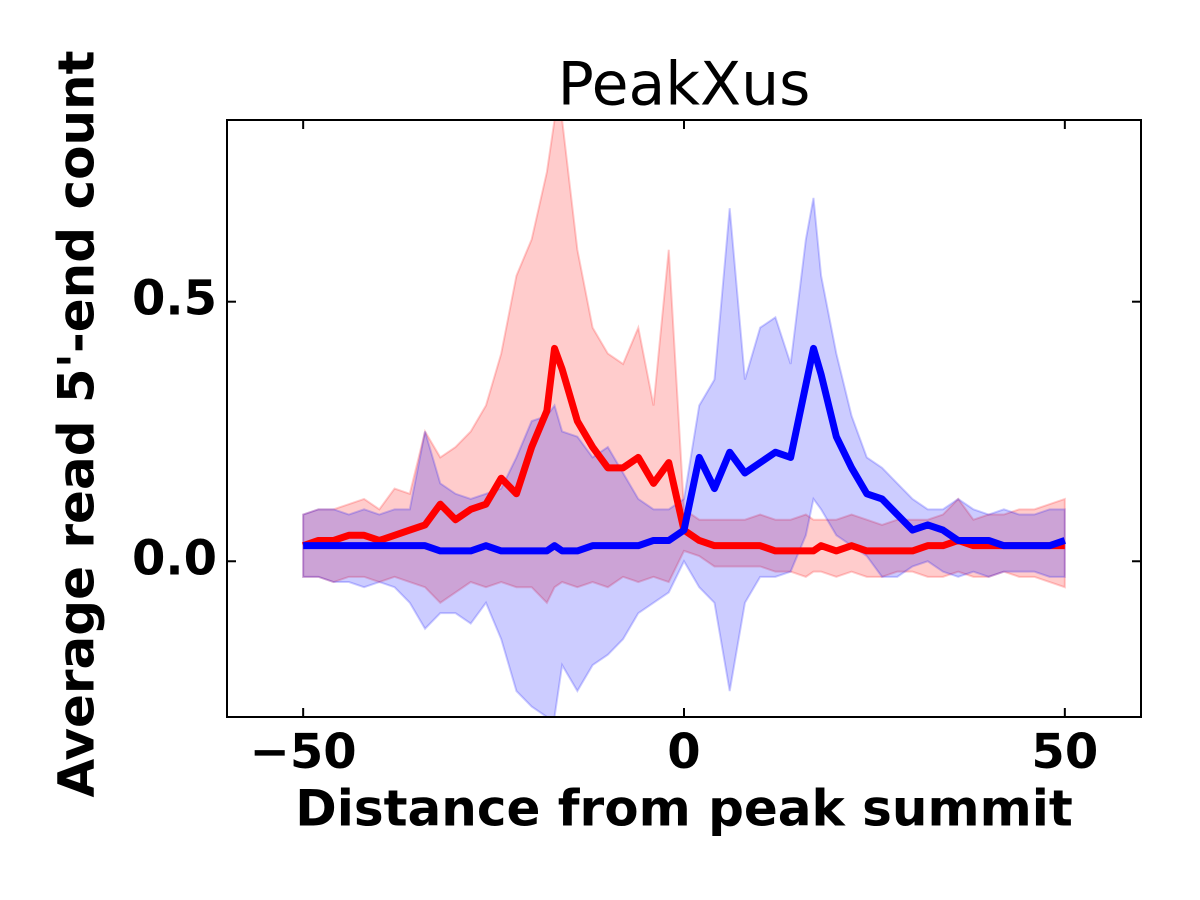 This screenshot has height=900, width=1200. What do you see at coordinates (684, 85) in the screenshot?
I see `chart-title: PeakXus` at bounding box center [684, 85].